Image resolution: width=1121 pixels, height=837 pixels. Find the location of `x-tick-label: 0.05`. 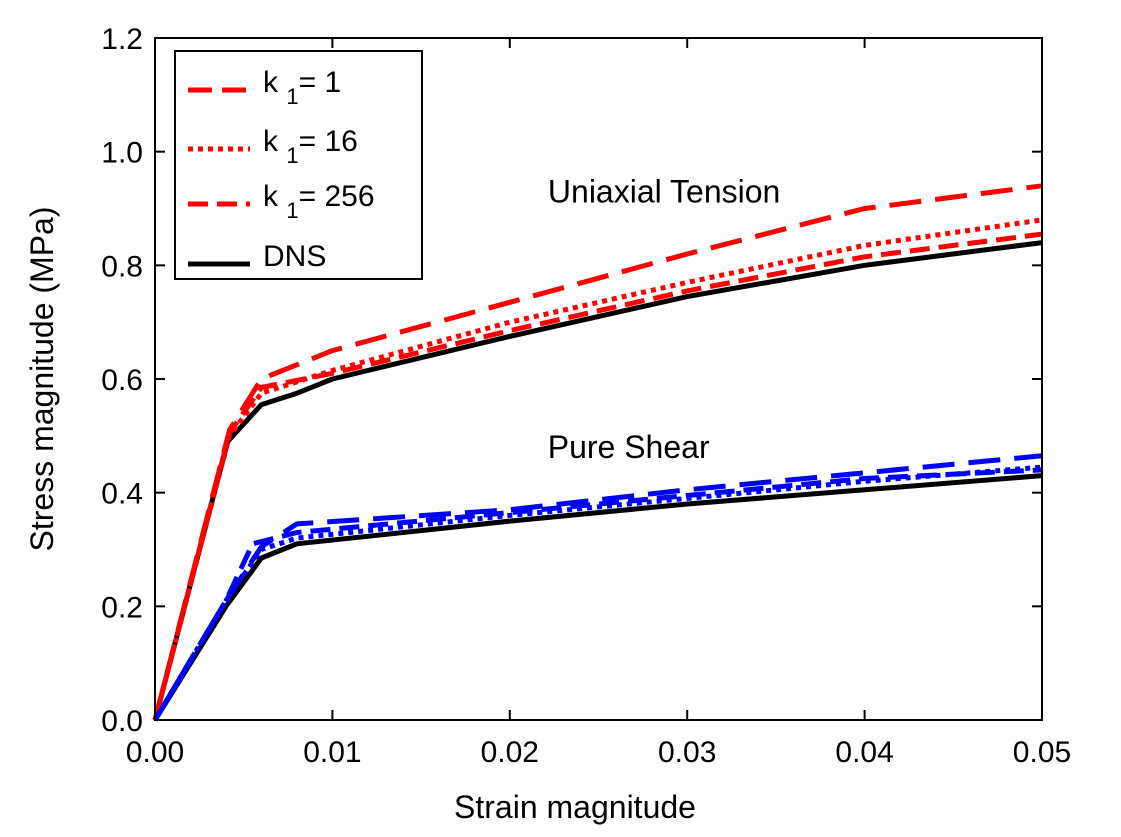

x-tick-label: 0.05 is located at coordinates (1042, 752).